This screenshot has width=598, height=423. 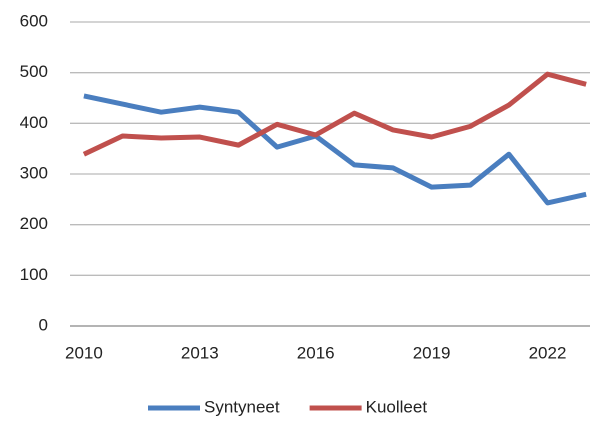 What do you see at coordinates (34, 274) in the screenshot?
I see `y-tick-label: 100` at bounding box center [34, 274].